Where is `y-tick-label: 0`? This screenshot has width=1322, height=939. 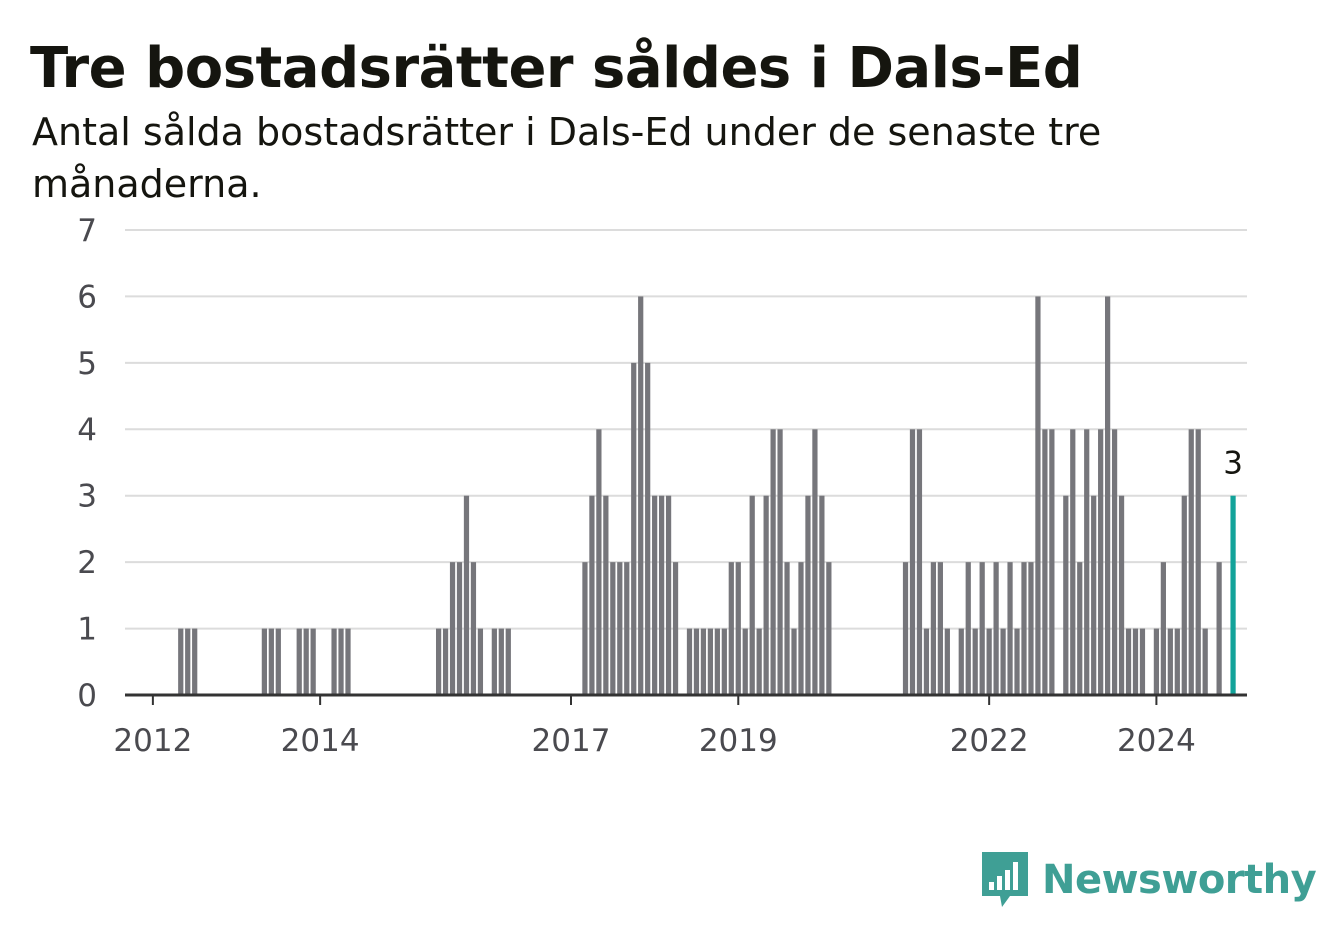 y-tick-label: 0 is located at coordinates (87, 696).